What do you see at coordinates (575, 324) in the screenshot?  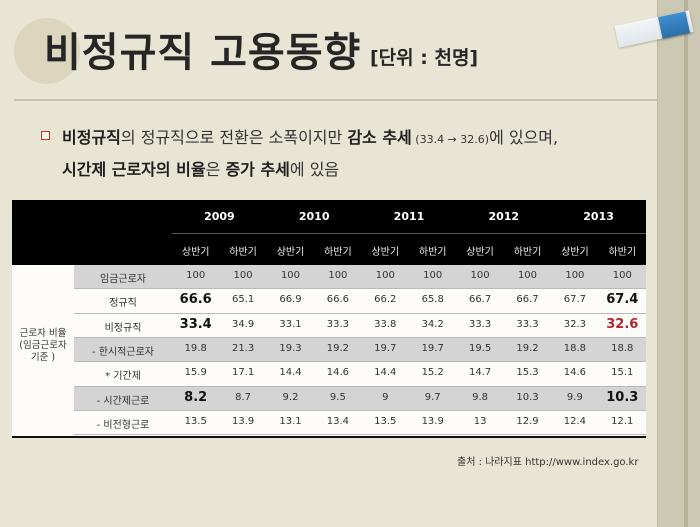 I see `table-cell: 32.3` at bounding box center [575, 324].